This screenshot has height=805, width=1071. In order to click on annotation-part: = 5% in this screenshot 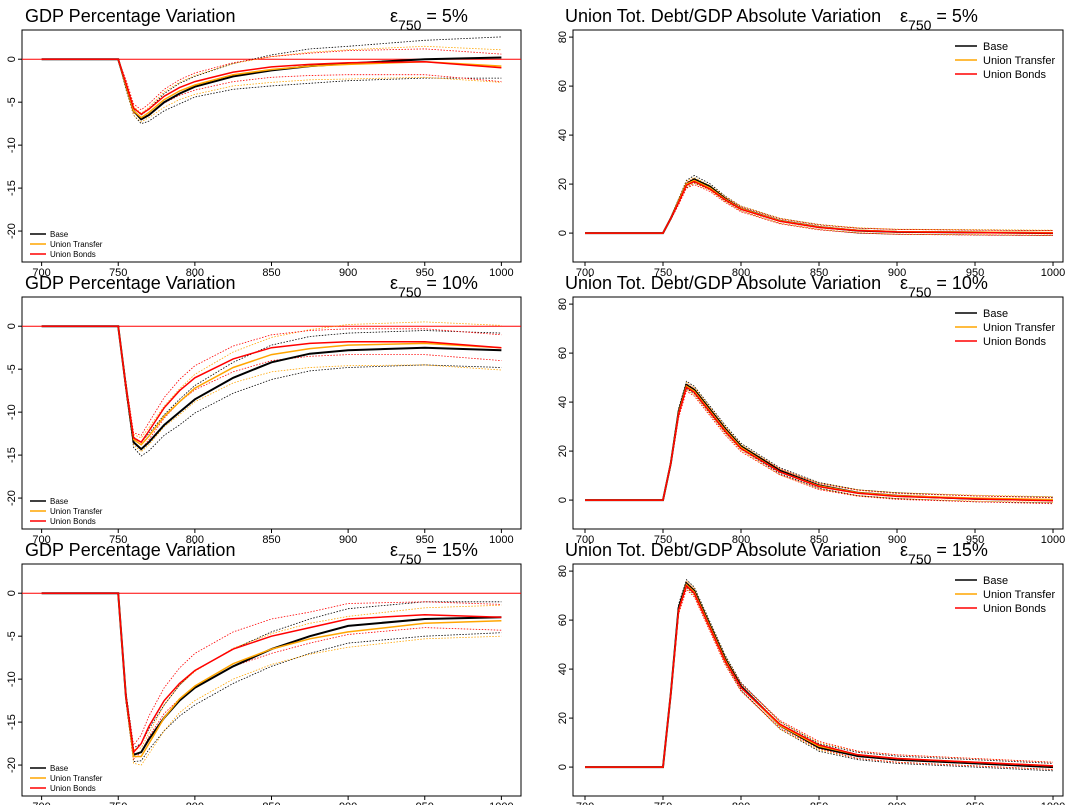, I will do `click(954, 16)`.